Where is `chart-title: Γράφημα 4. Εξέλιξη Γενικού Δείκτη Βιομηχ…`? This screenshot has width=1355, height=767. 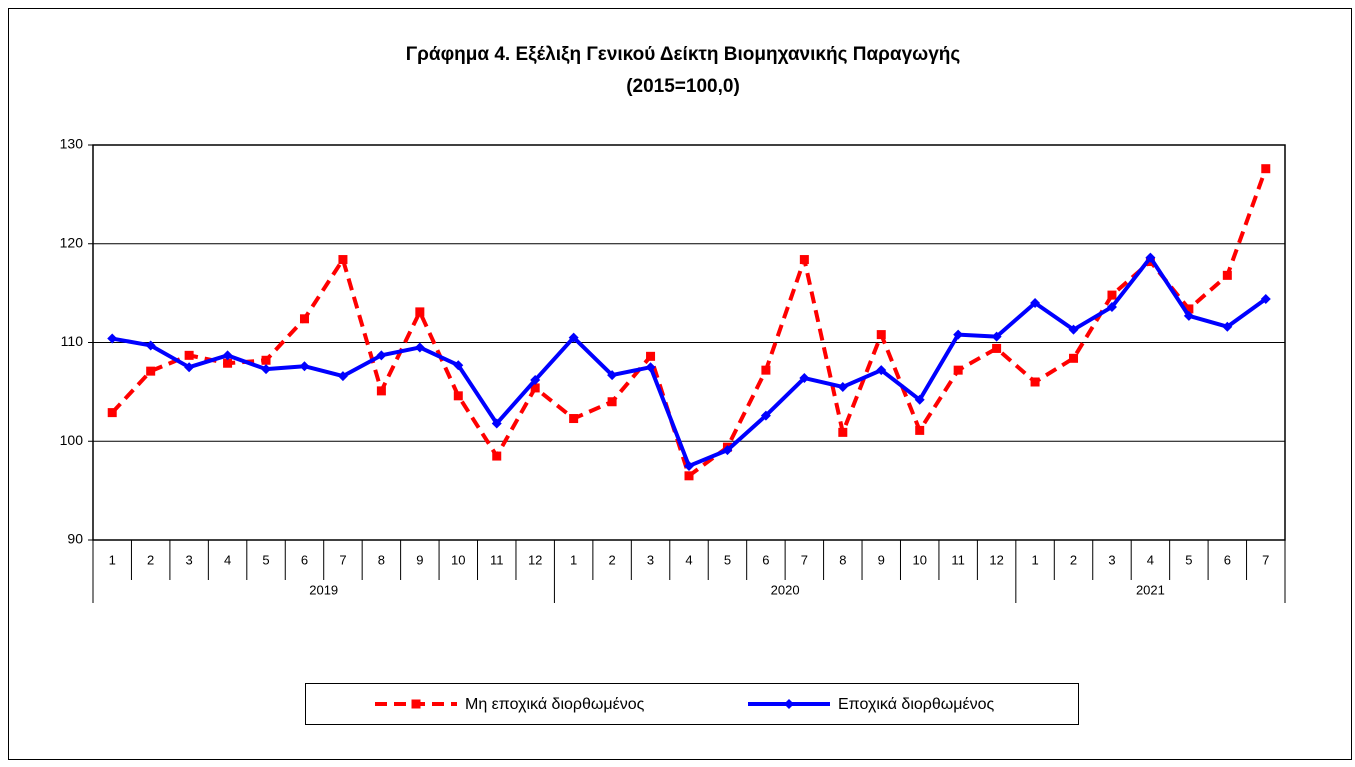
chart-title: Γράφημα 4. Εξέλιξη Γενικού Δείκτη Βιομηχ… is located at coordinates (683, 54).